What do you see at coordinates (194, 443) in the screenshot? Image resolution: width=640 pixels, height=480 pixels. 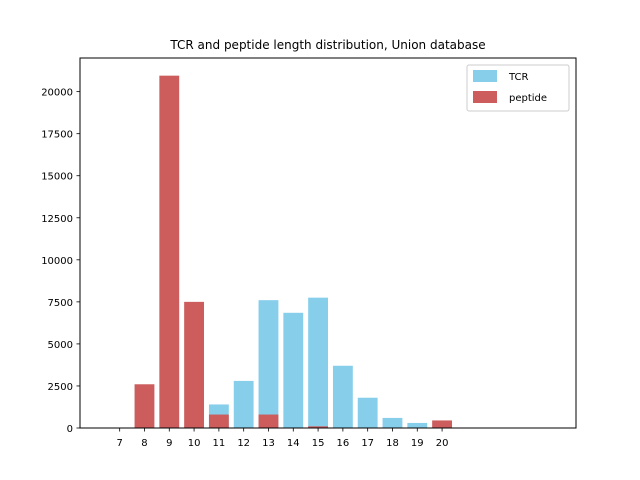 I see `x-tick-label: 10` at bounding box center [194, 443].